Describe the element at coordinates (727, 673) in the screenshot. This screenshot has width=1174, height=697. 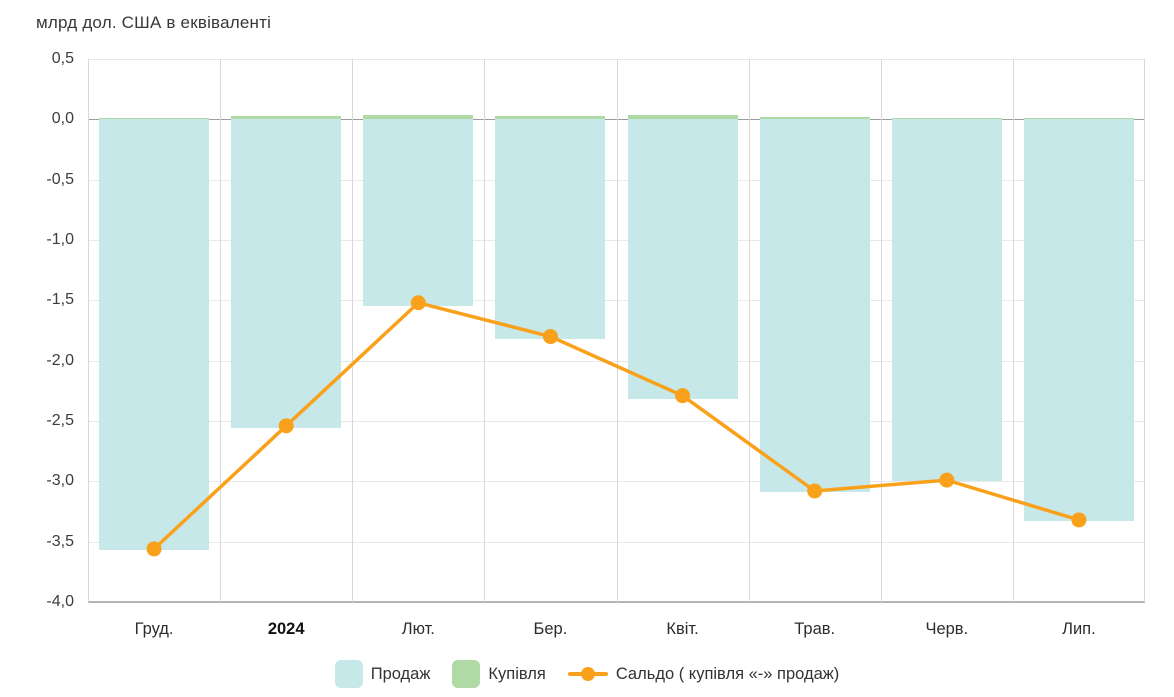
I see `legend-label-saldo: Сальдо ( купівля «-» продаж)` at that location.